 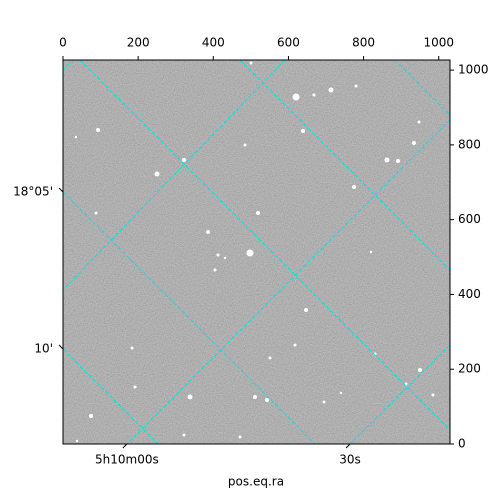 What do you see at coordinates (256, 482) in the screenshot?
I see `x-axis-label: pos.eq.ra` at bounding box center [256, 482].